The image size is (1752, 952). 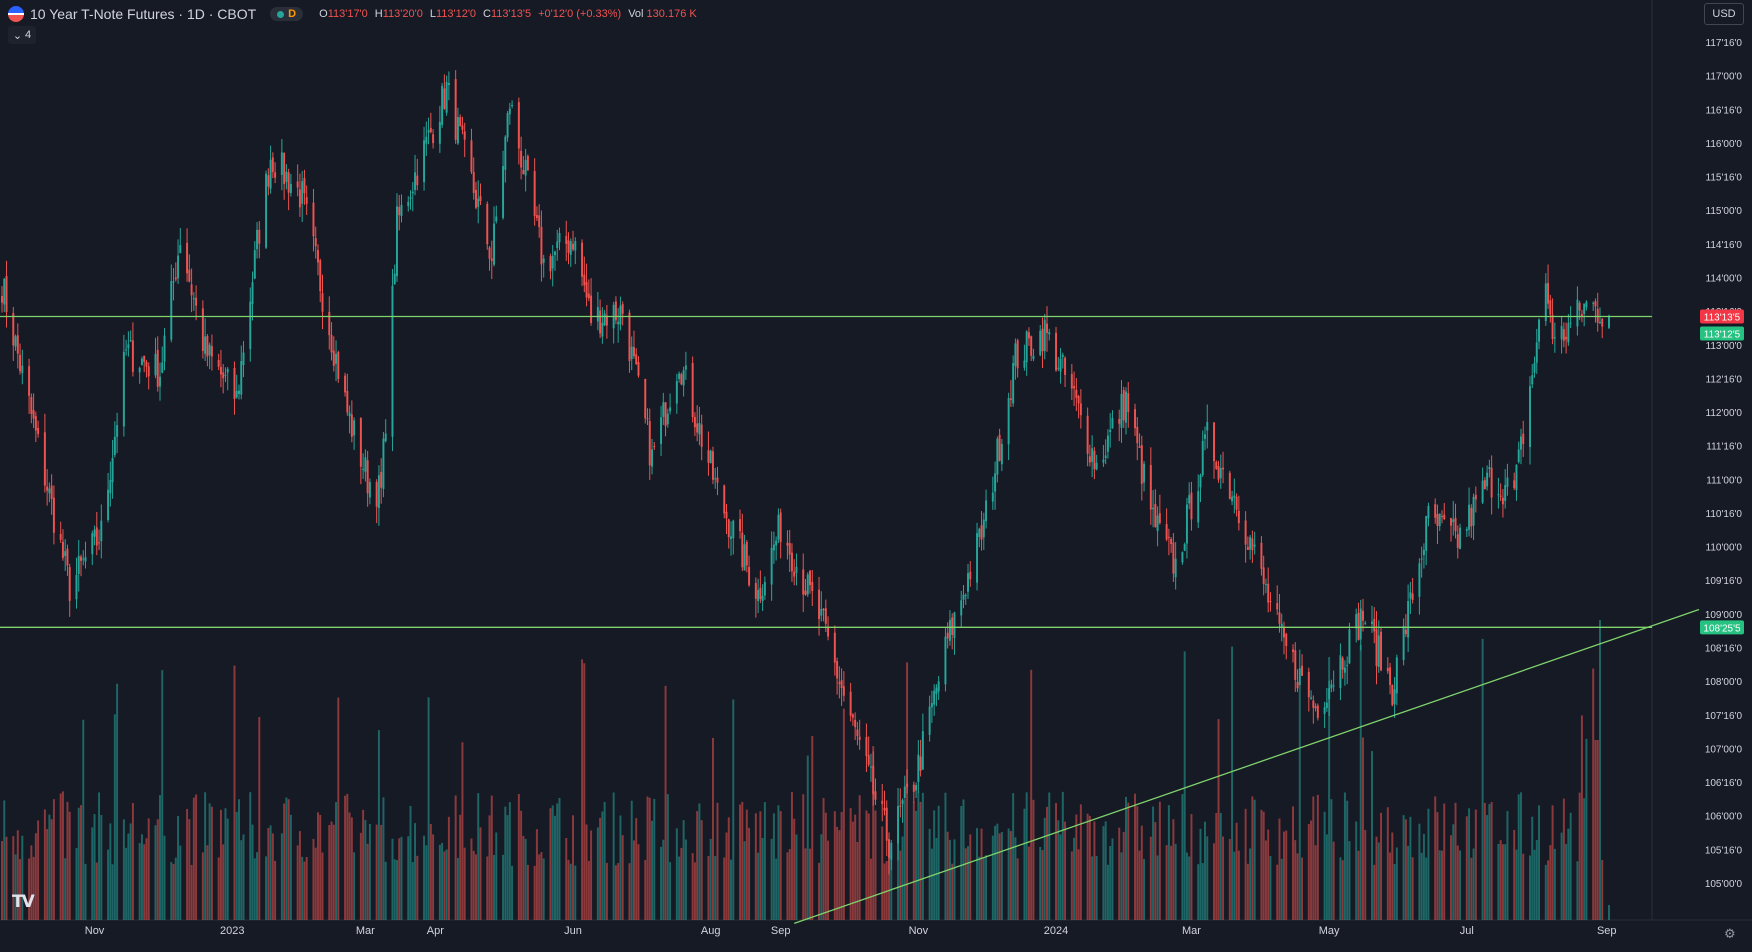 I want to click on currency-button: USD, so click(x=1724, y=14).